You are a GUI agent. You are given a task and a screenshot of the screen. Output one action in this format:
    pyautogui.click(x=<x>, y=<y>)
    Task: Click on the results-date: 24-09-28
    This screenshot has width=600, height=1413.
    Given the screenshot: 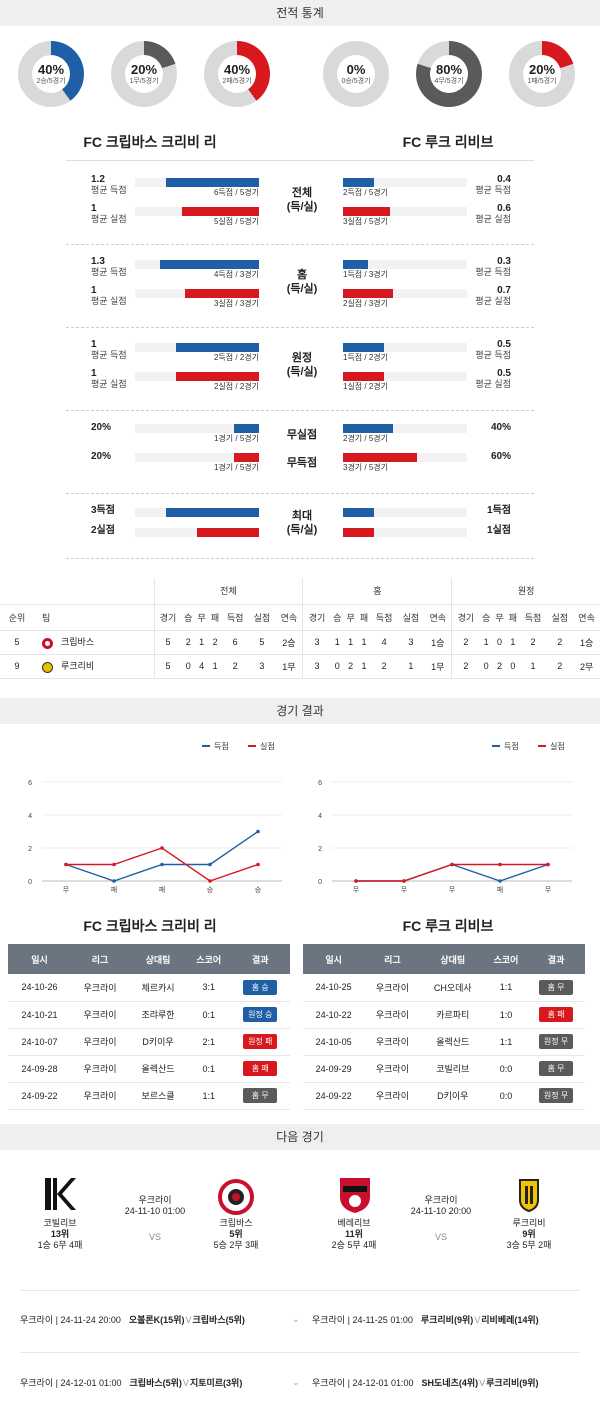 What is the action you would take?
    pyautogui.click(x=40, y=1069)
    